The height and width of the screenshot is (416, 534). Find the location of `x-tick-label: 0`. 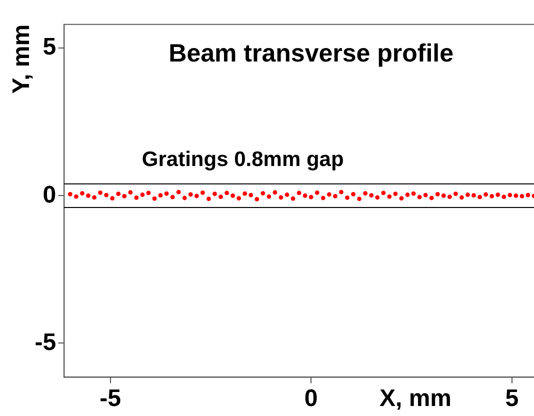

x-tick-label: 0 is located at coordinates (311, 398).